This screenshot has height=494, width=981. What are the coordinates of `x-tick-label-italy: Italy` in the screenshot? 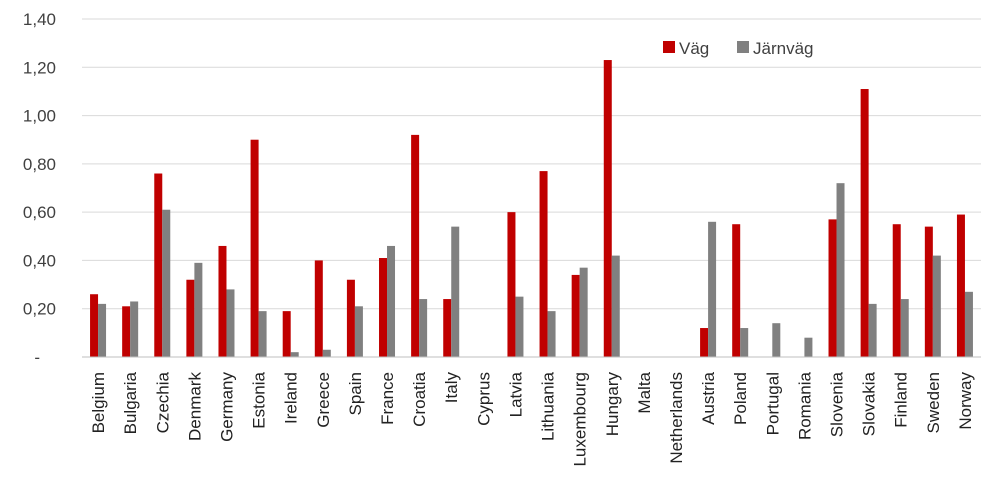 It's located at (451, 388).